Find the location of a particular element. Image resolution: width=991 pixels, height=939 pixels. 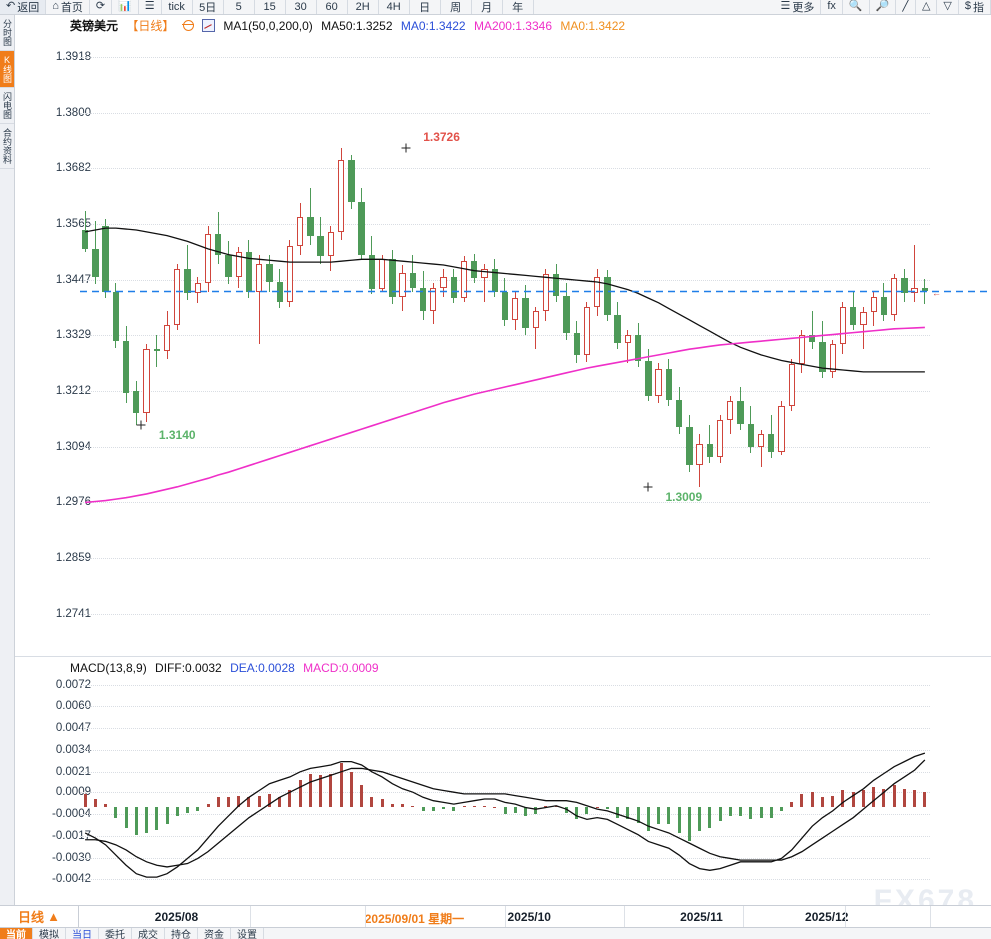

macd-tick-label: 0.0034 is located at coordinates (73, 749).